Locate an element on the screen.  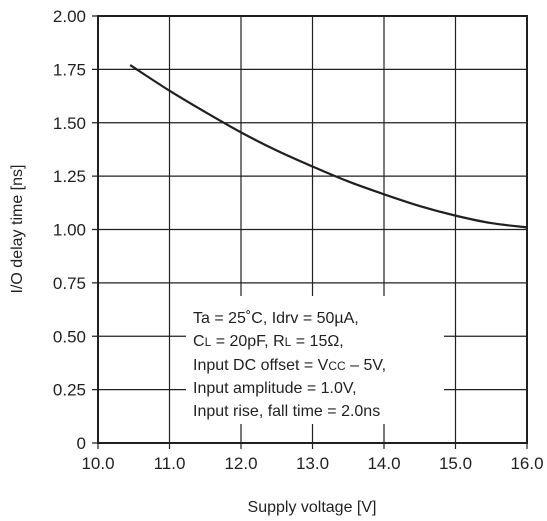
x-axis-label: Supply voltage [V] is located at coordinates (312, 507).